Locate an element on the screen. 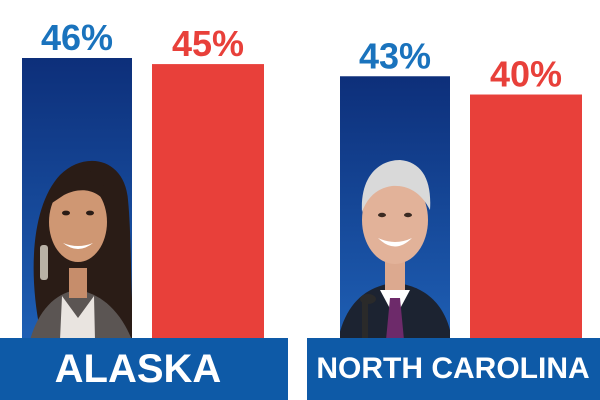 The width and height of the screenshot is (600, 400). state-label-nc: NORTH CAROLINA is located at coordinates (452, 368).